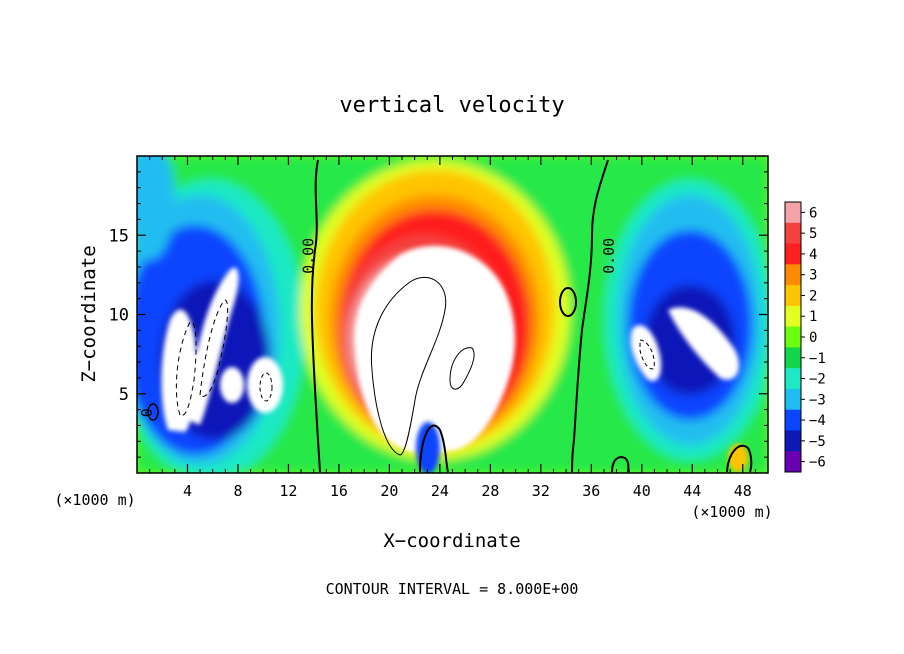 The width and height of the screenshot is (904, 654). Describe the element at coordinates (817, 421) in the screenshot. I see `colorbar-label: −4` at that location.